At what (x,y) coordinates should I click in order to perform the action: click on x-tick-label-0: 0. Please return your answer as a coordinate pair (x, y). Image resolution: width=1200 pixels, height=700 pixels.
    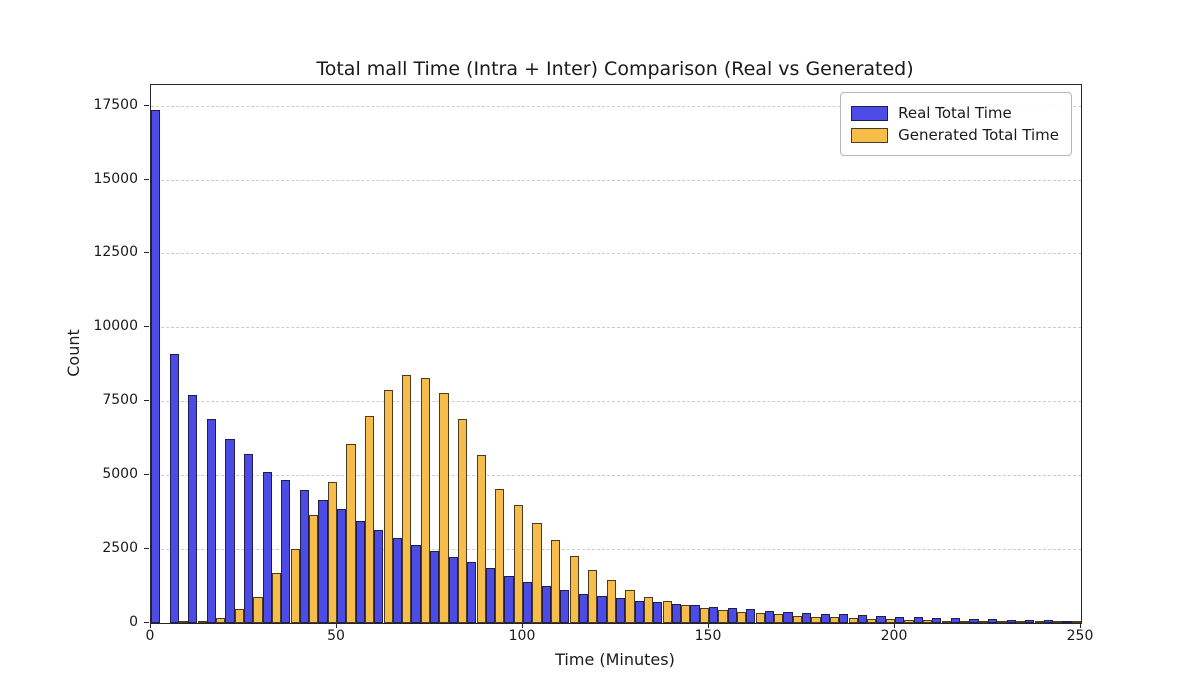
    Looking at the image, I should click on (150, 636).